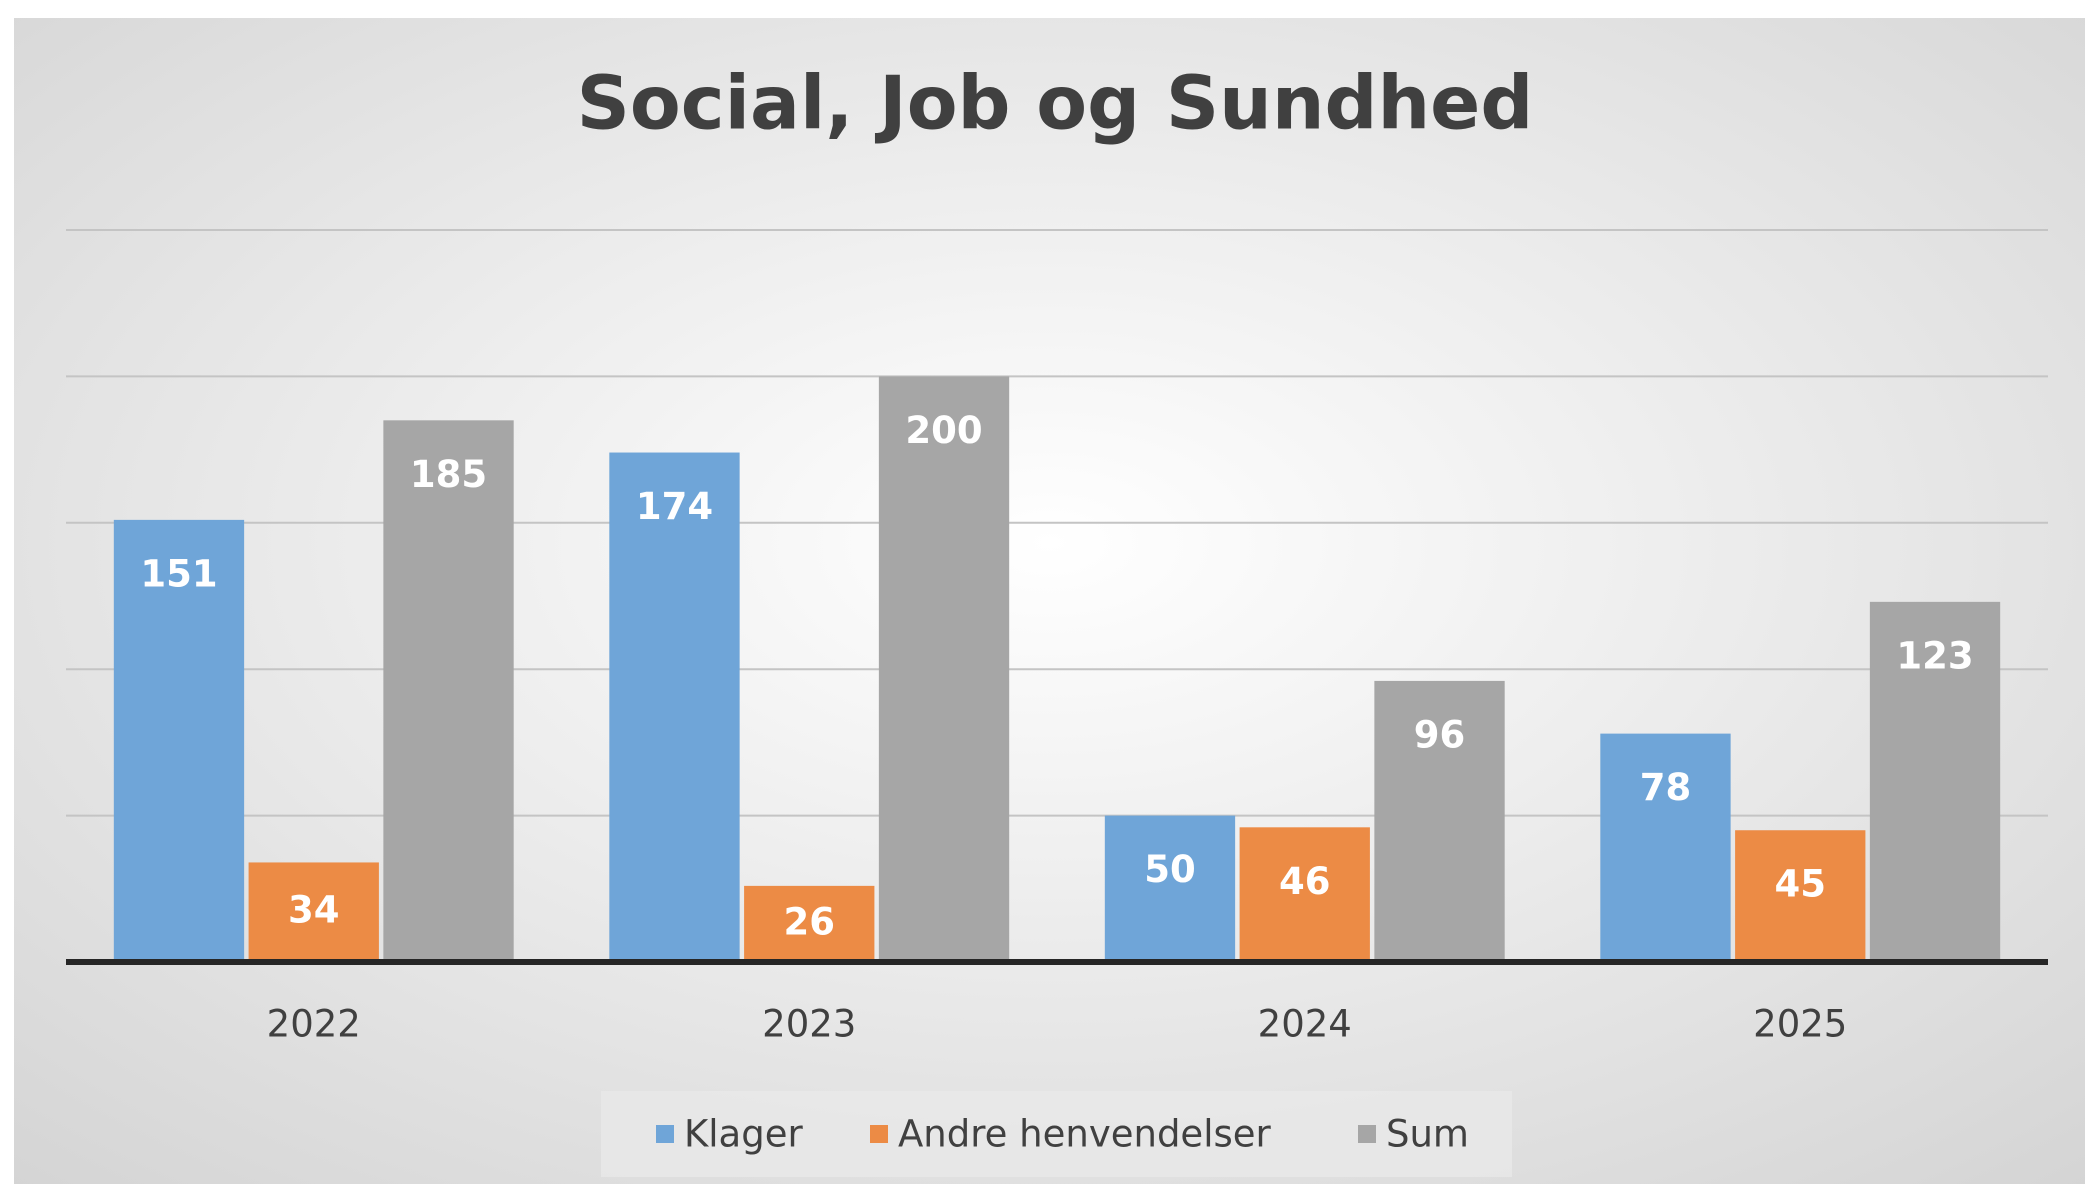 This screenshot has width=2085, height=1184. I want to click on data-label: 26, so click(810, 921).